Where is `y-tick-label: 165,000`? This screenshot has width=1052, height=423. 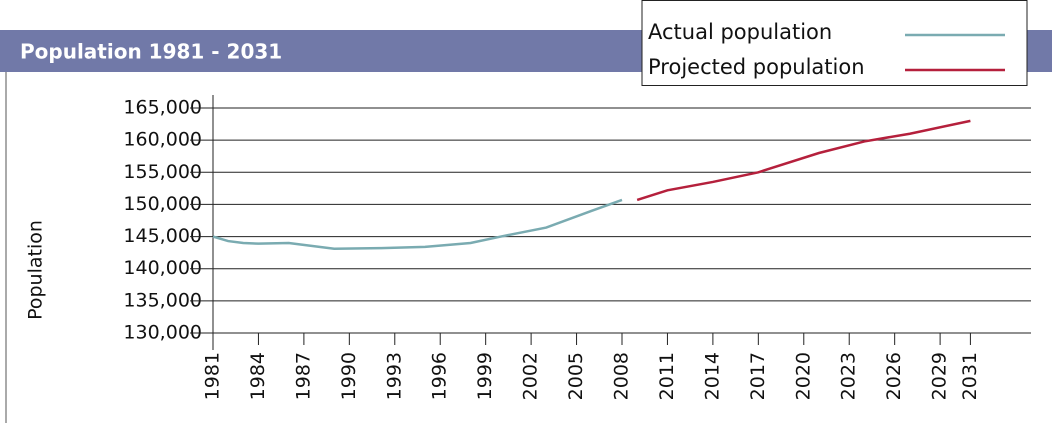 y-tick-label: 165,000 is located at coordinates (162, 108).